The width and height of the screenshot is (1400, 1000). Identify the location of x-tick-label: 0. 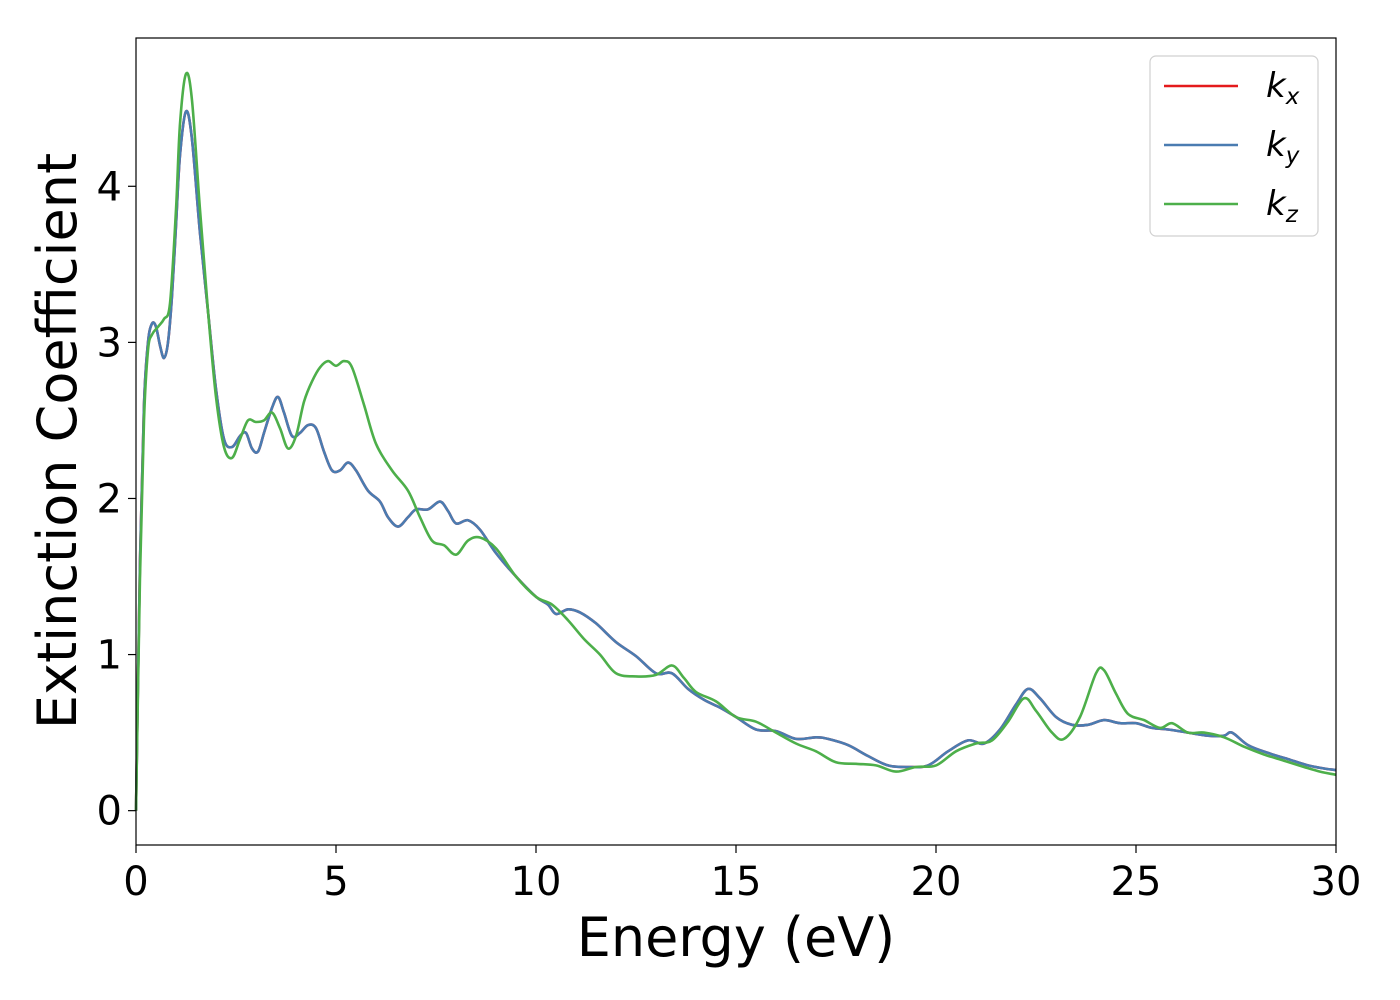
(135, 882).